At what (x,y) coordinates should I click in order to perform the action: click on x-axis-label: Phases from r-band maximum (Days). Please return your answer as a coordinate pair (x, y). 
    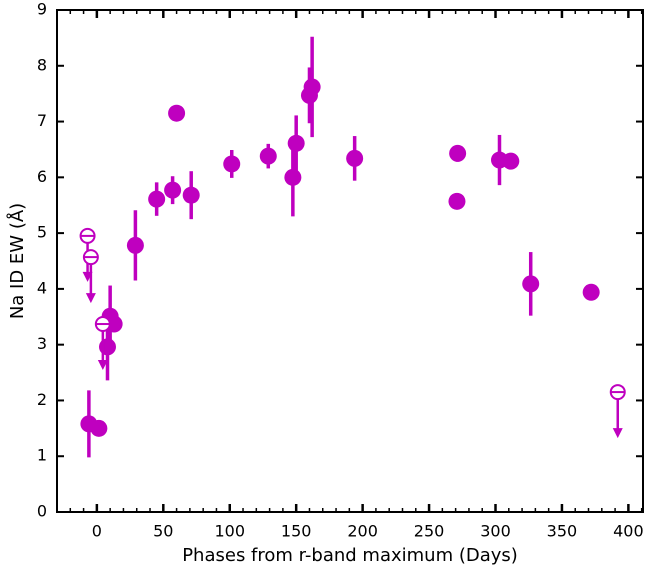
    Looking at the image, I should click on (350, 555).